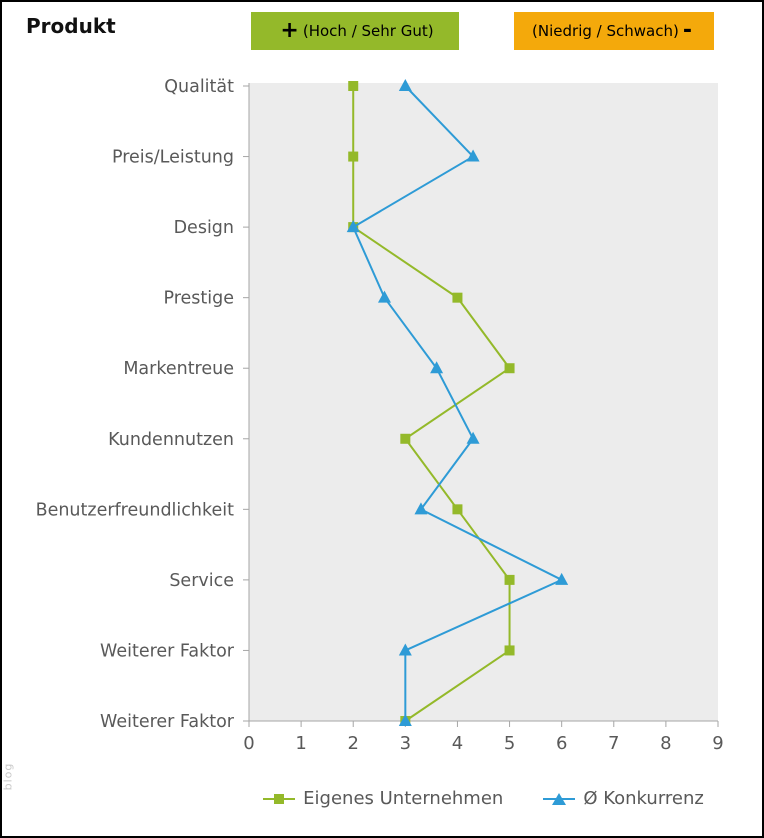 The height and width of the screenshot is (838, 764). Describe the element at coordinates (199, 87) in the screenshot. I see `y-axis-label: Qualität` at that location.